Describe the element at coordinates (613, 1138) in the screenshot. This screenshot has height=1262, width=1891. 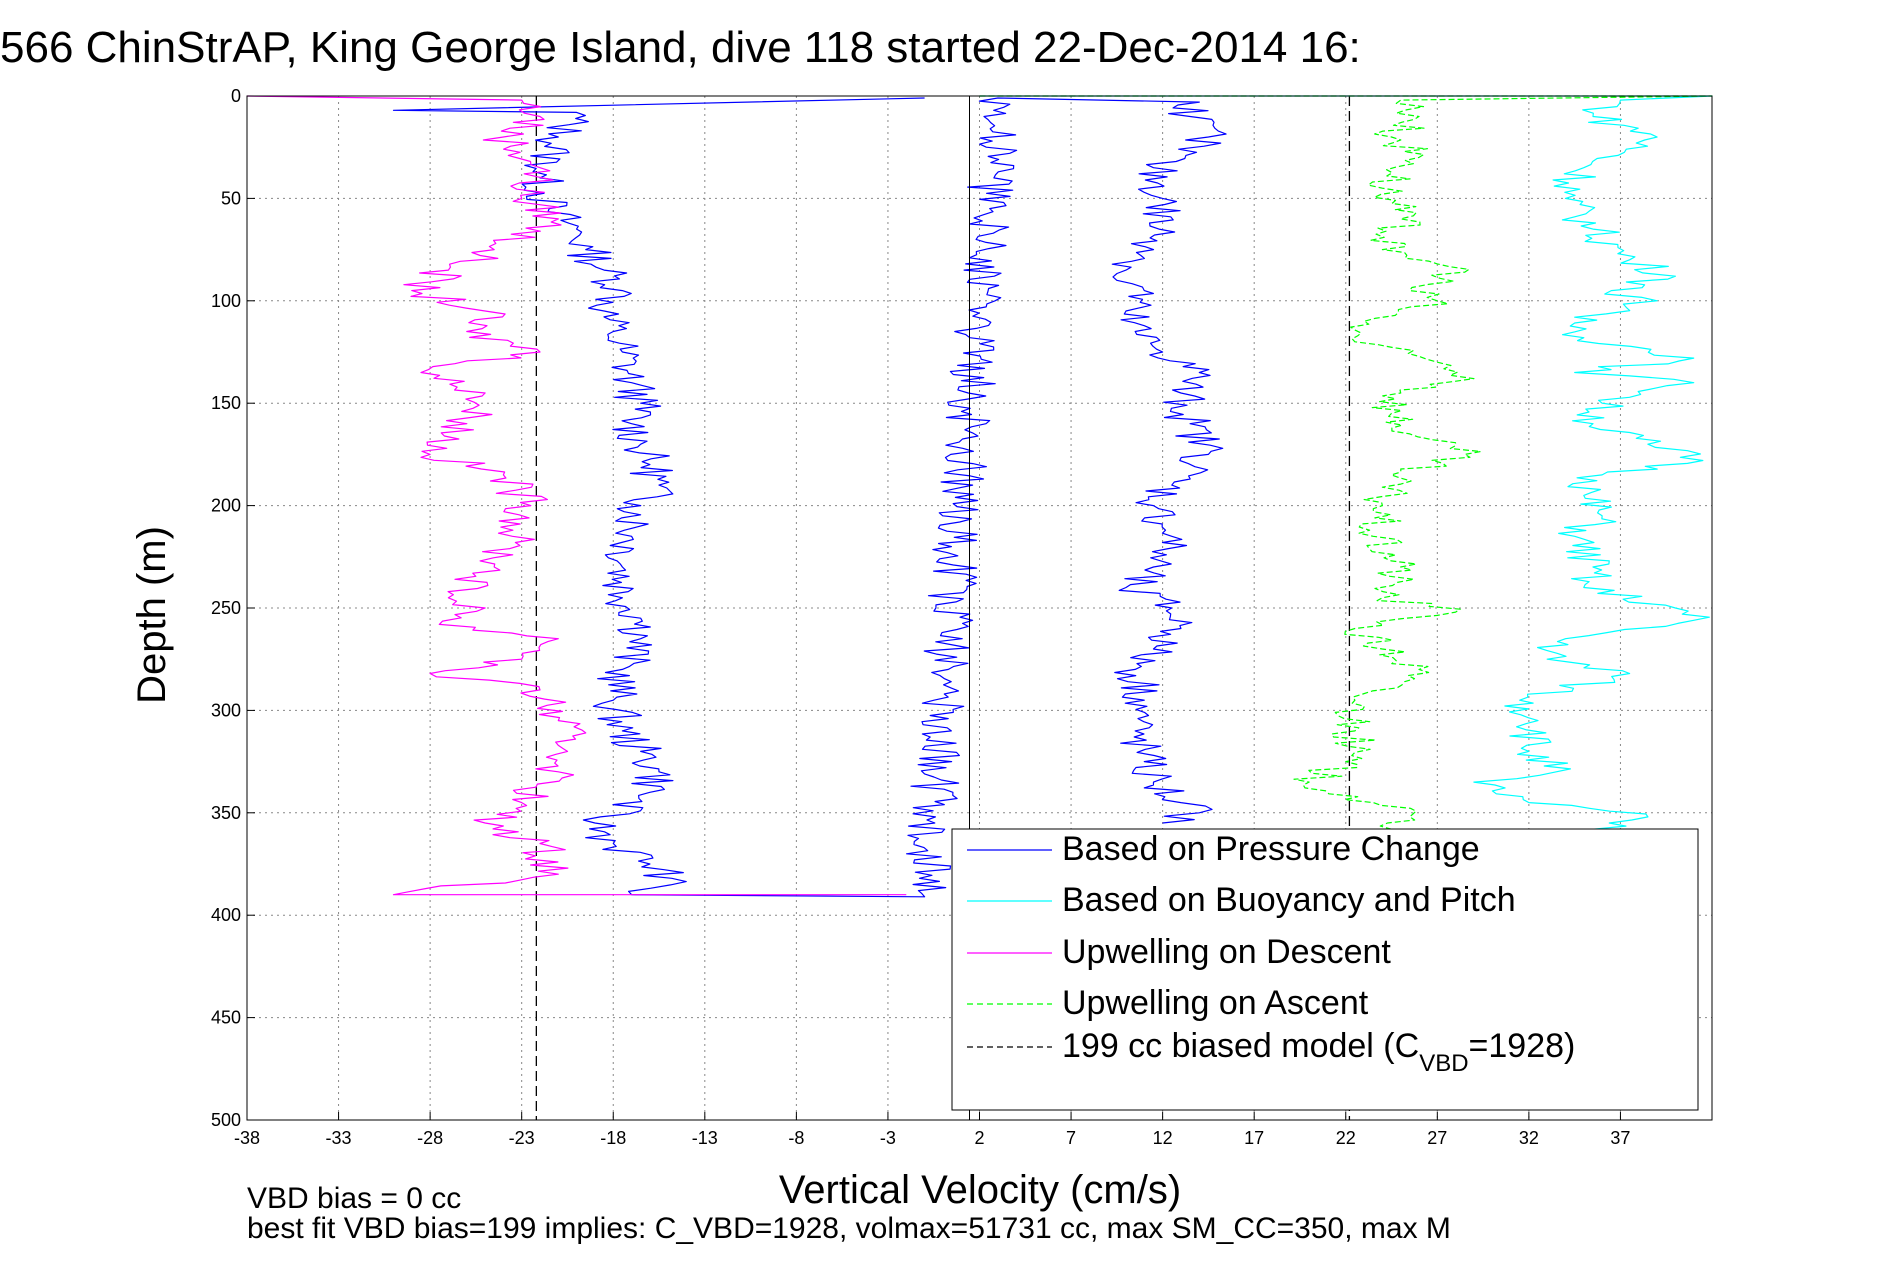
I see `x-tick-label: -18` at that location.